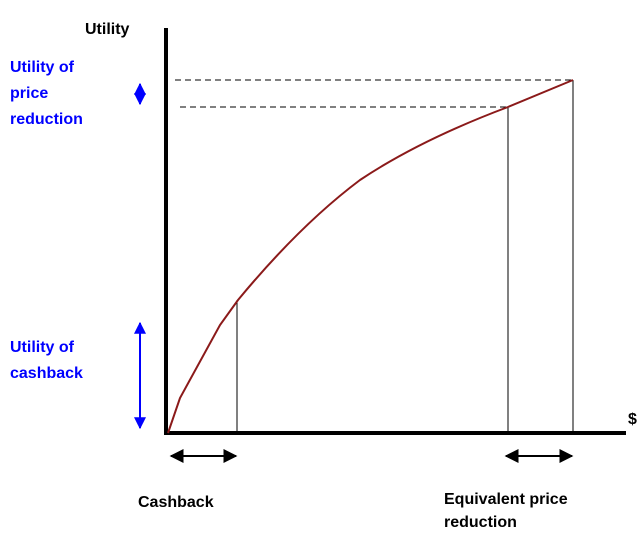 The width and height of the screenshot is (639, 537). What do you see at coordinates (176, 502) in the screenshot?
I see `annotation: Cashback` at bounding box center [176, 502].